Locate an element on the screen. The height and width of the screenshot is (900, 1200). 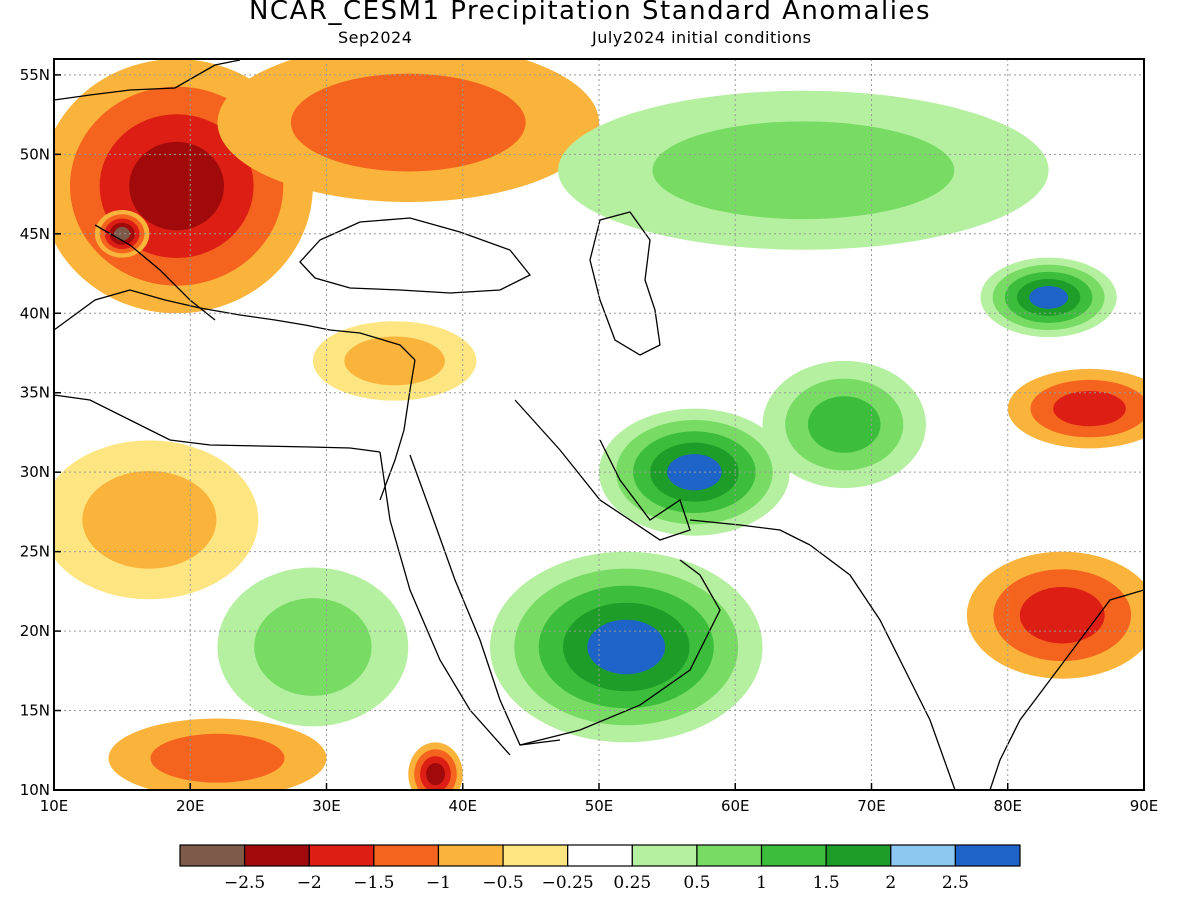
anomaly-region-arabia-south is located at coordinates (626, 647).